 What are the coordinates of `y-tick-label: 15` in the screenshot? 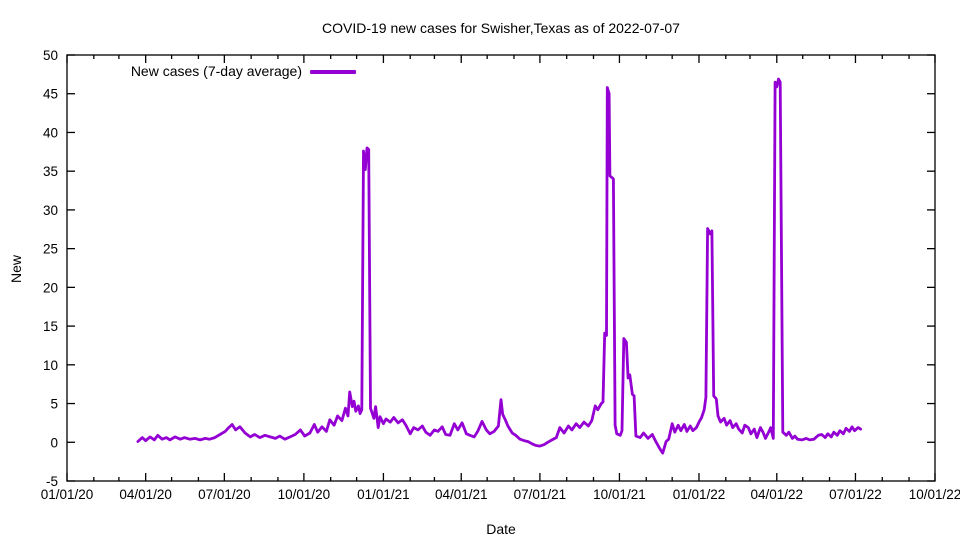 It's located at (50, 326).